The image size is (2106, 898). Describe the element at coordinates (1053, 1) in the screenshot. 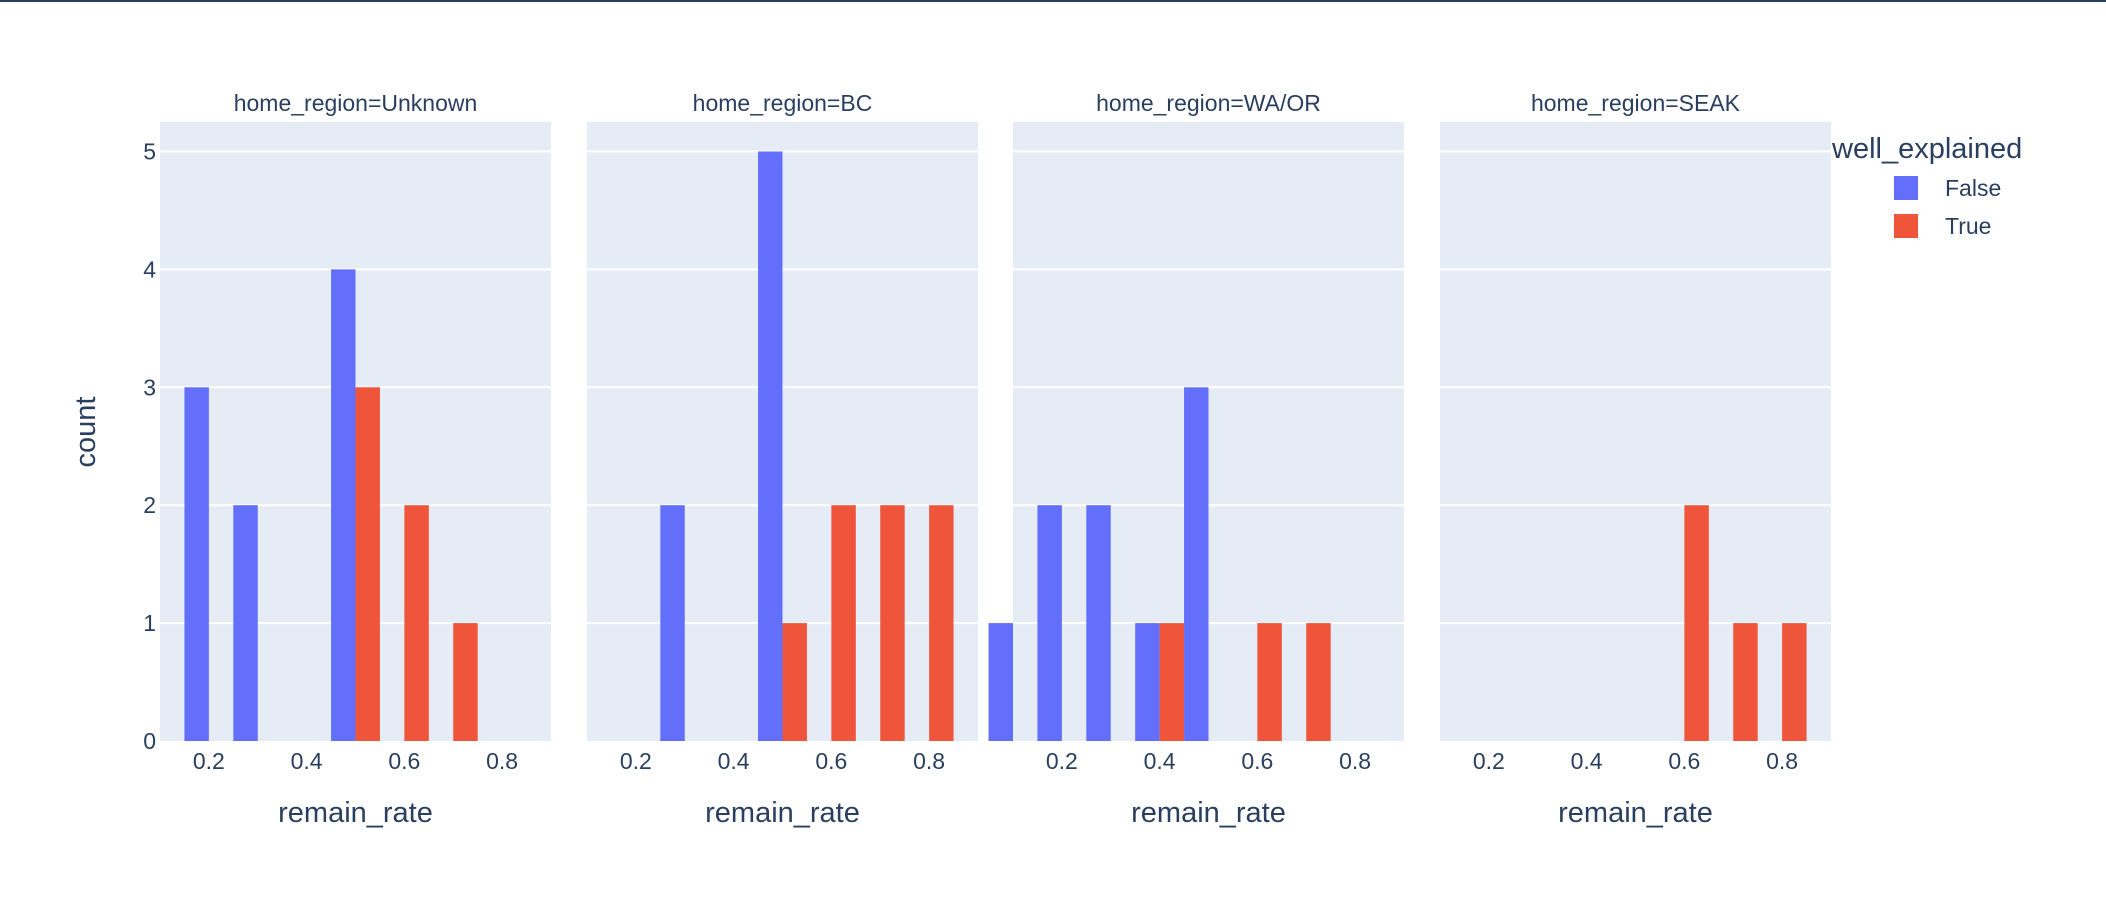

I see `top-border` at that location.